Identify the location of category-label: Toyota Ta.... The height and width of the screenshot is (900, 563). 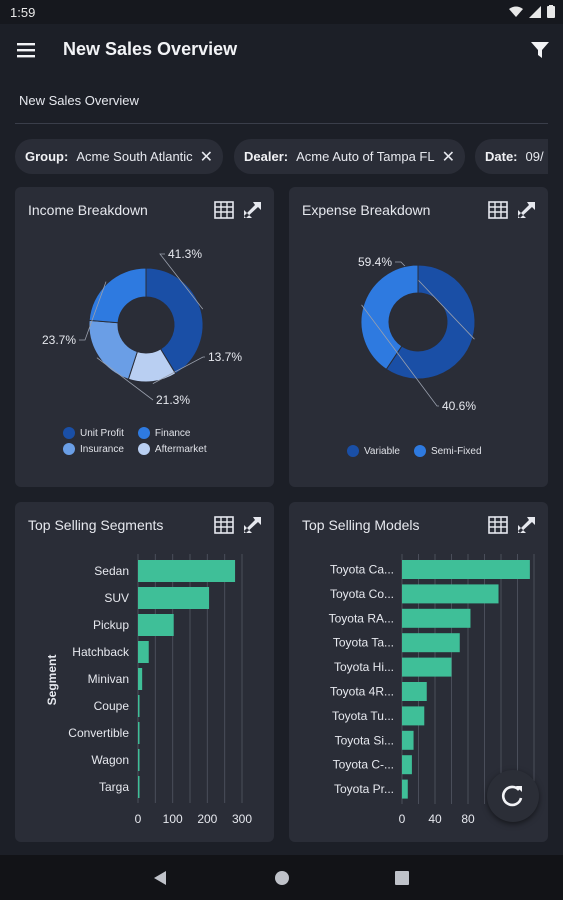
(363, 643).